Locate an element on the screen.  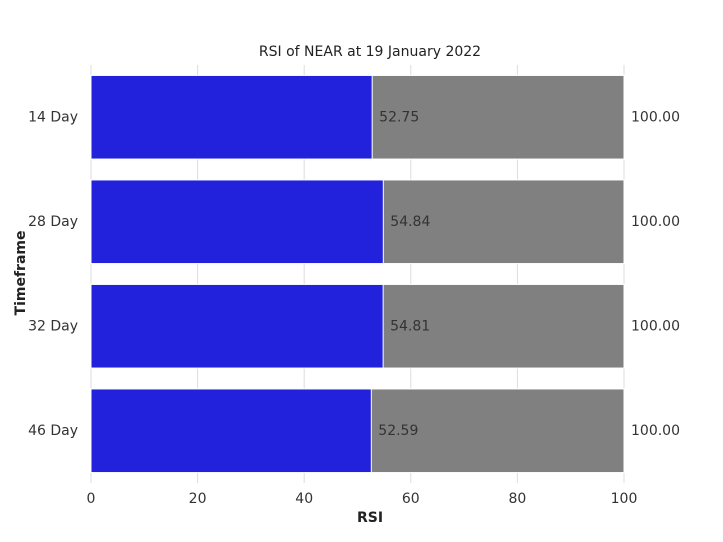
y-tick-label: 28 Day is located at coordinates (53, 222).